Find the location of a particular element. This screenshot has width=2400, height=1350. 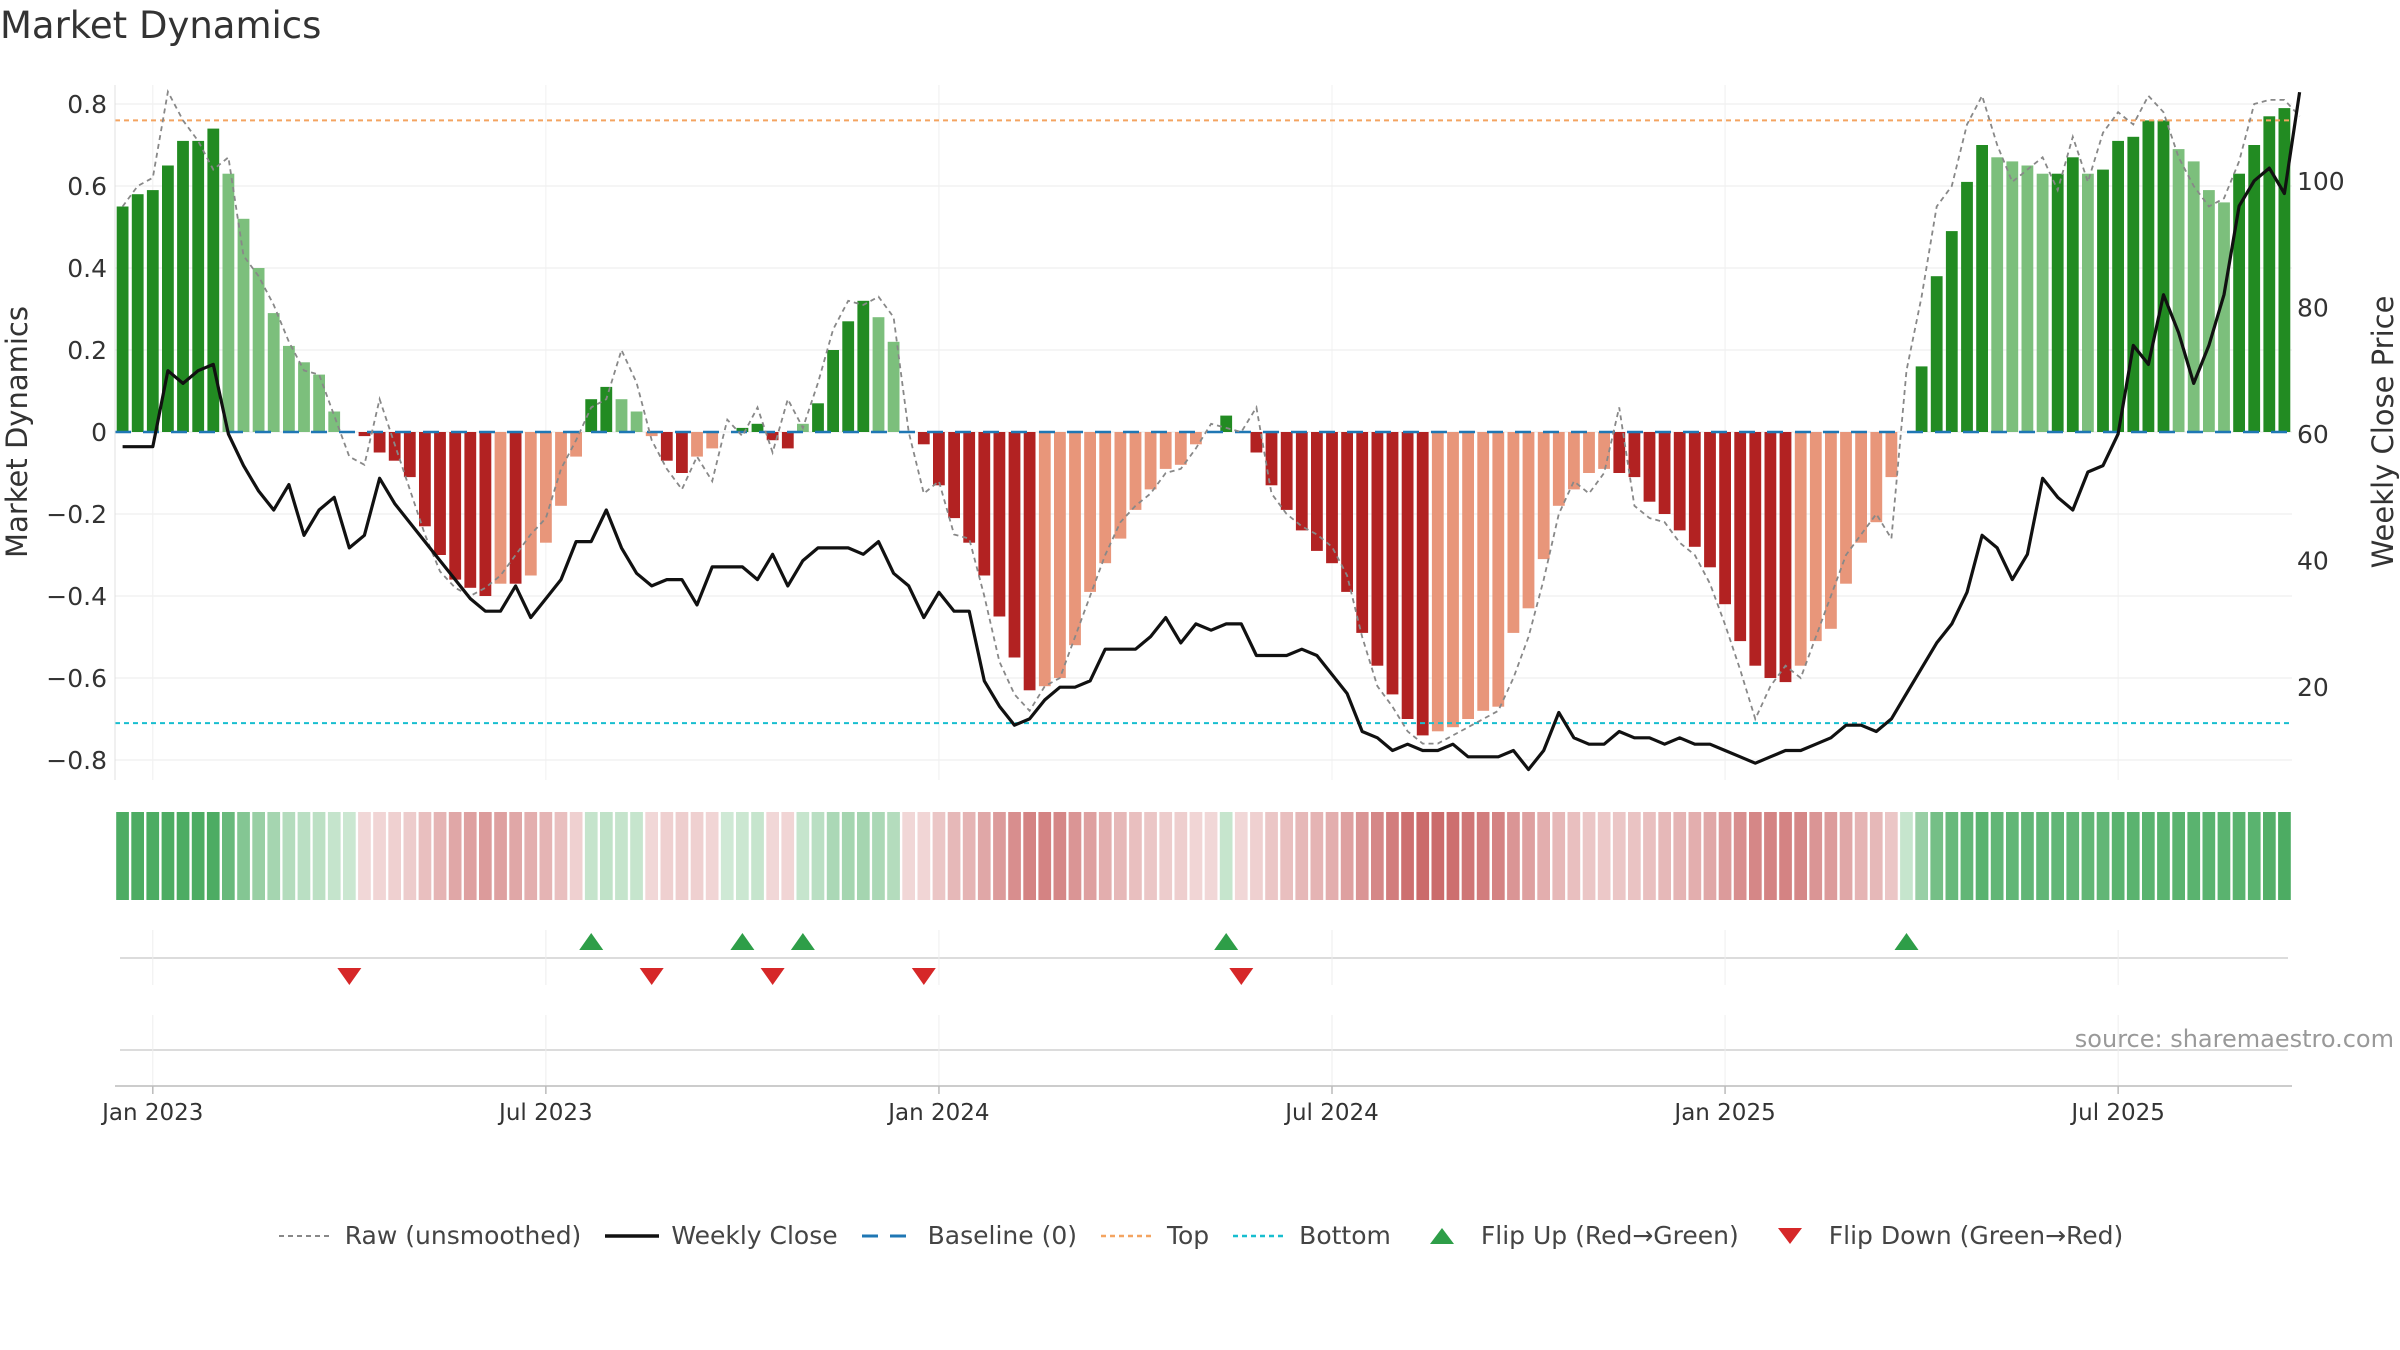

legend-swatch-top is located at coordinates (1128, 1235).